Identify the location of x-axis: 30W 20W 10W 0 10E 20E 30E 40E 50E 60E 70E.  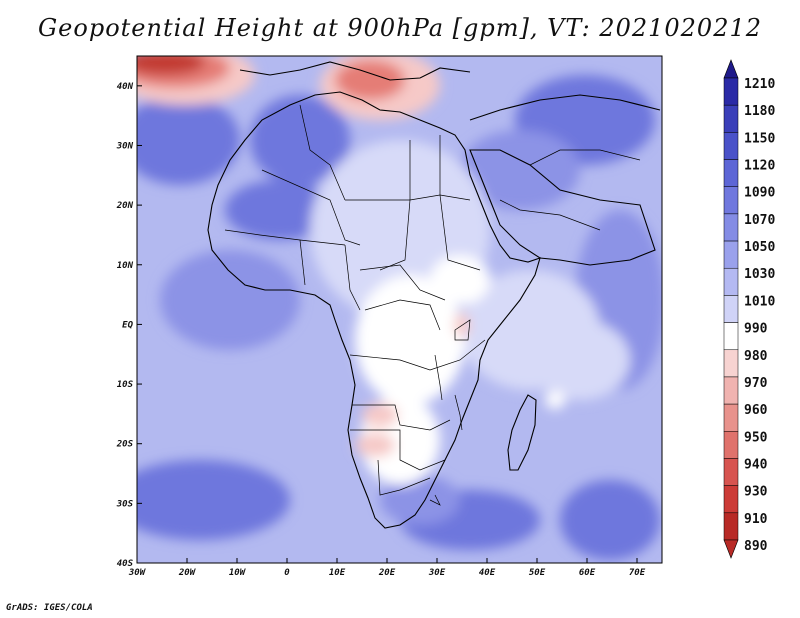
(387, 568).